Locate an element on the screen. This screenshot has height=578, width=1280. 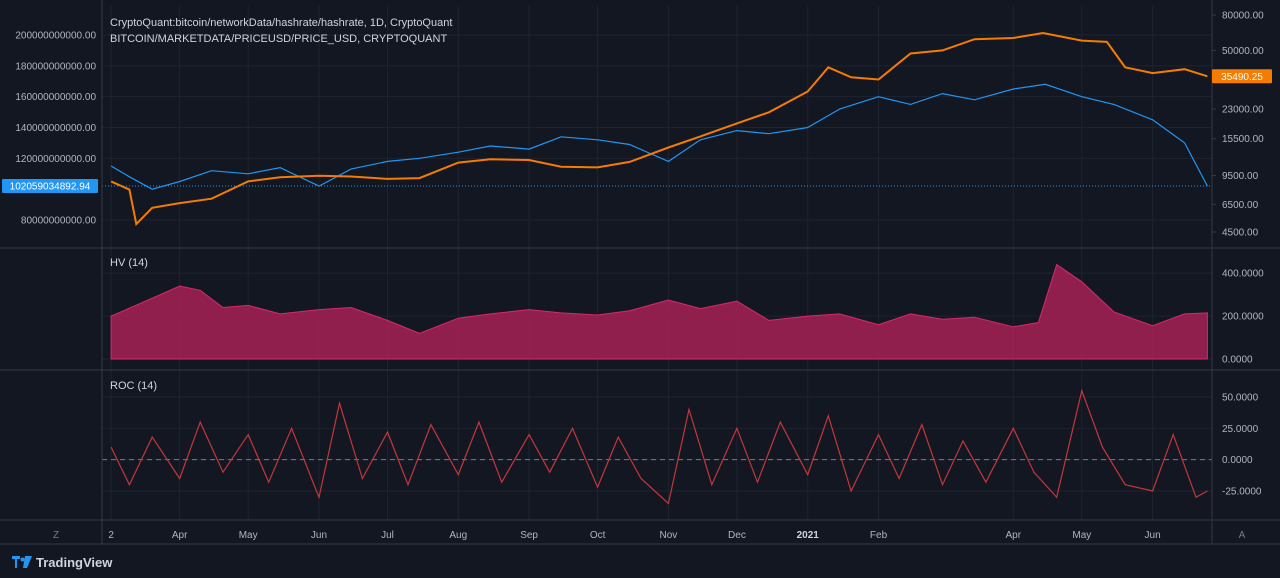
left-tick-label: 200000000000.00 is located at coordinates (55, 36).